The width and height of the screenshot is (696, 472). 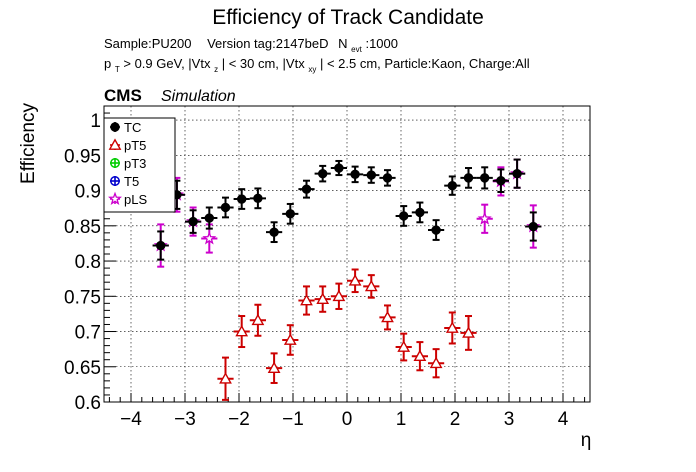 What do you see at coordinates (198, 96) in the screenshot?
I see `simulation-label: Simulation` at bounding box center [198, 96].